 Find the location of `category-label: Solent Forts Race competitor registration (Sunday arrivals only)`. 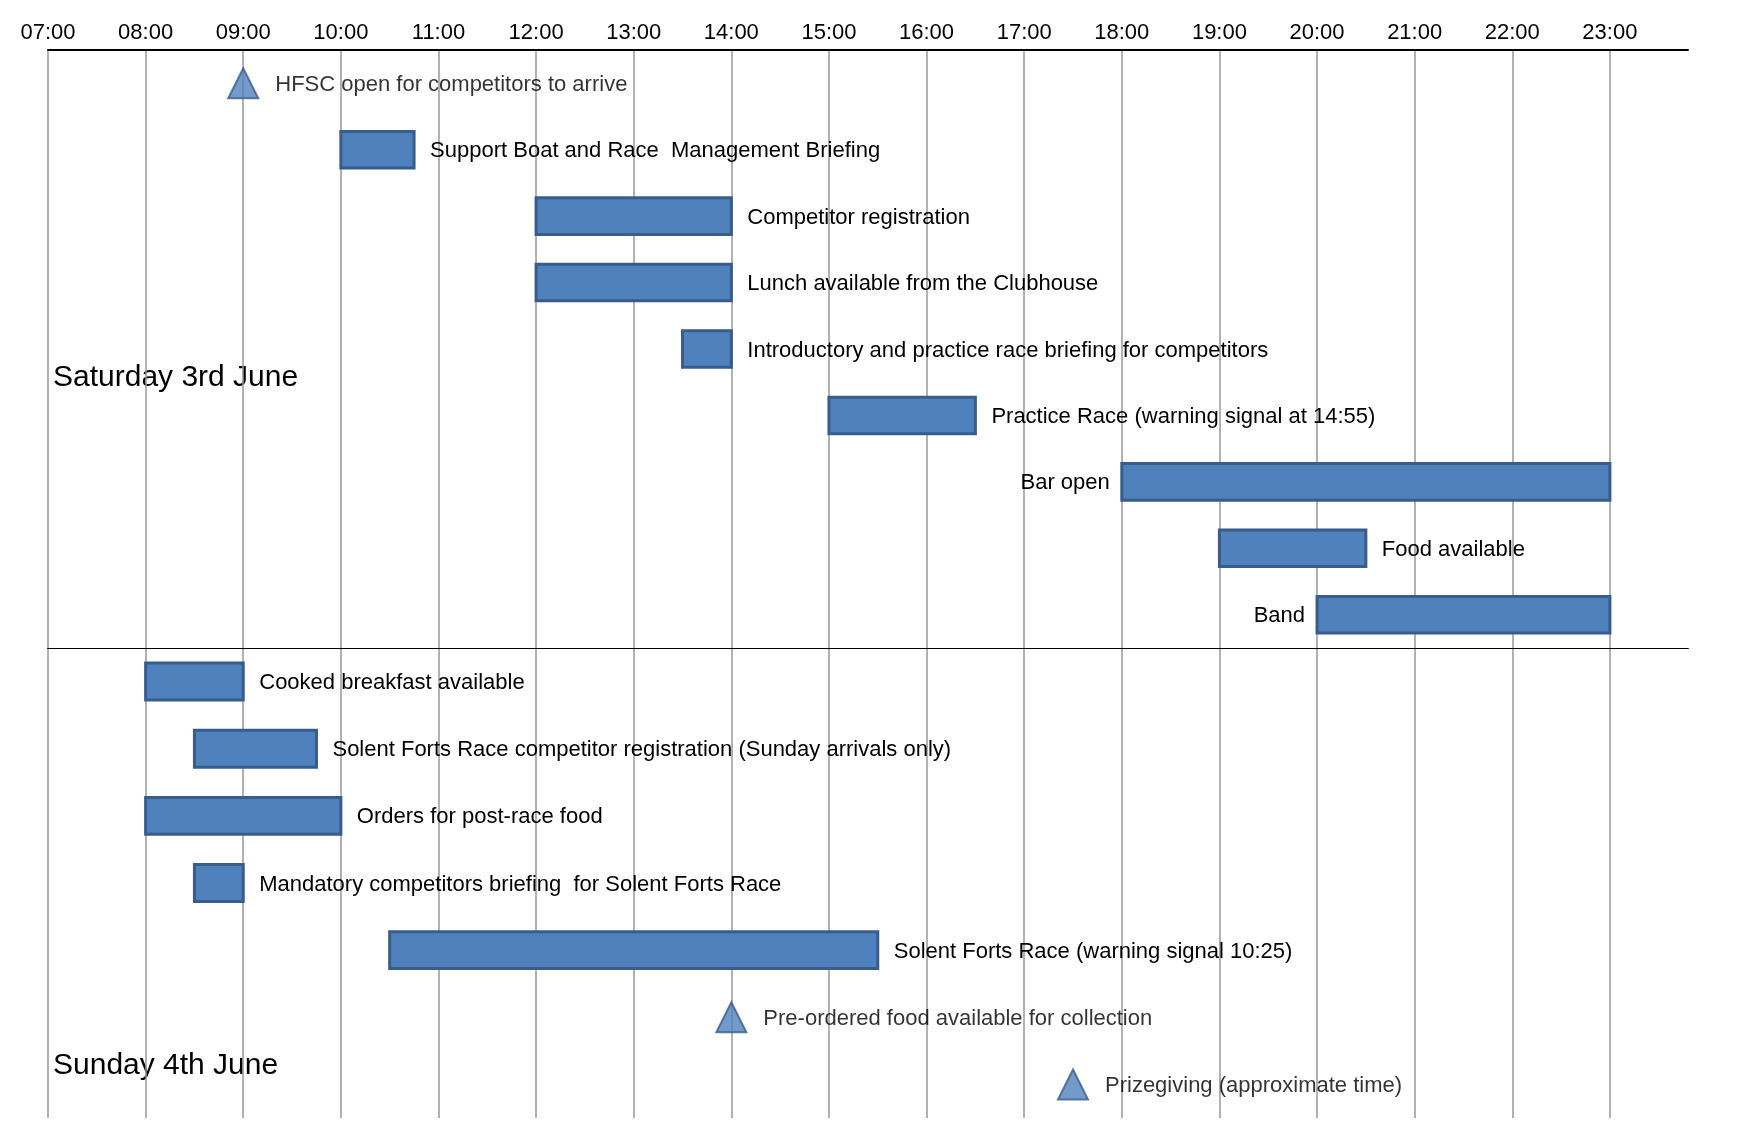

category-label: Solent Forts Race competitor registration (Sunday arrivals only) is located at coordinates (642, 749).